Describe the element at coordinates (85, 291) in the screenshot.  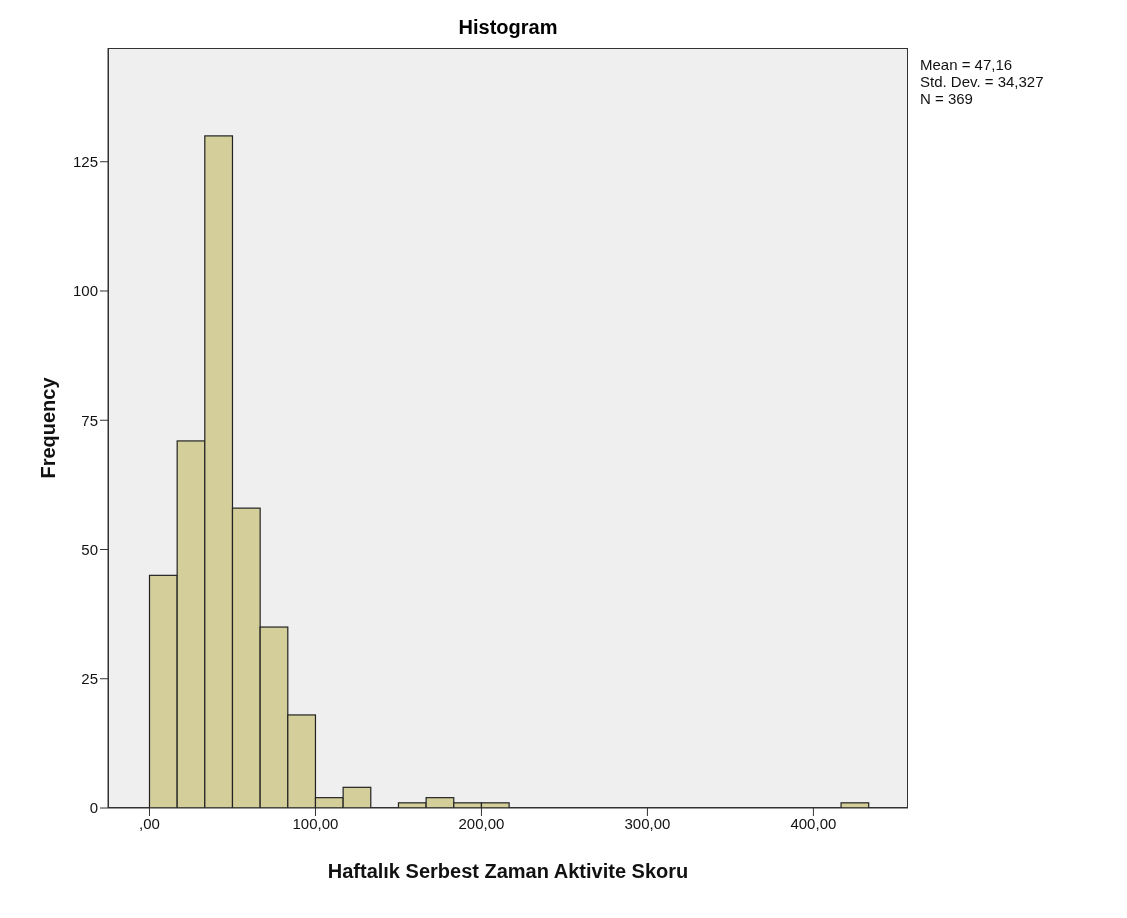
I see `y-tick-label: 100` at that location.